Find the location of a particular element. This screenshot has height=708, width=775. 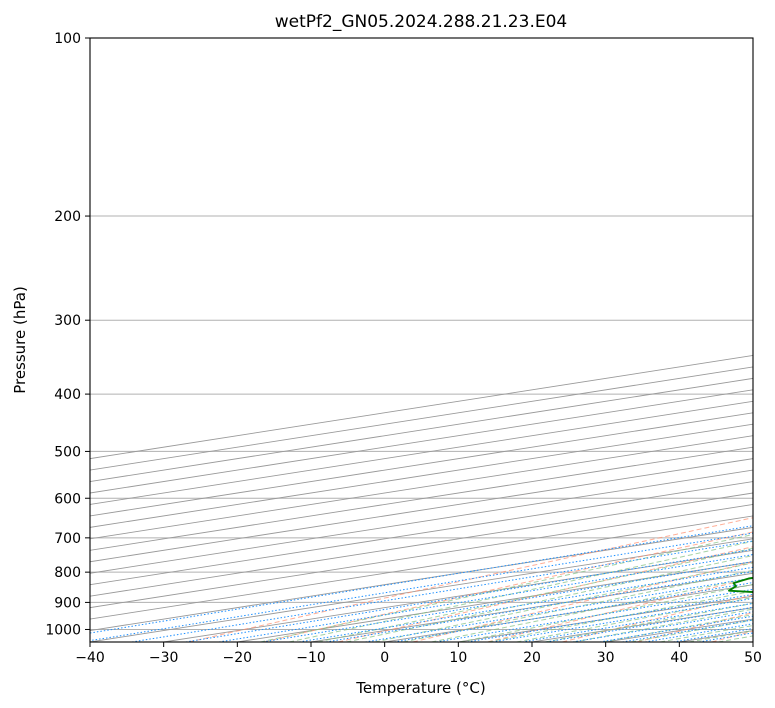

y-tick-label: 700 is located at coordinates (67, 539).